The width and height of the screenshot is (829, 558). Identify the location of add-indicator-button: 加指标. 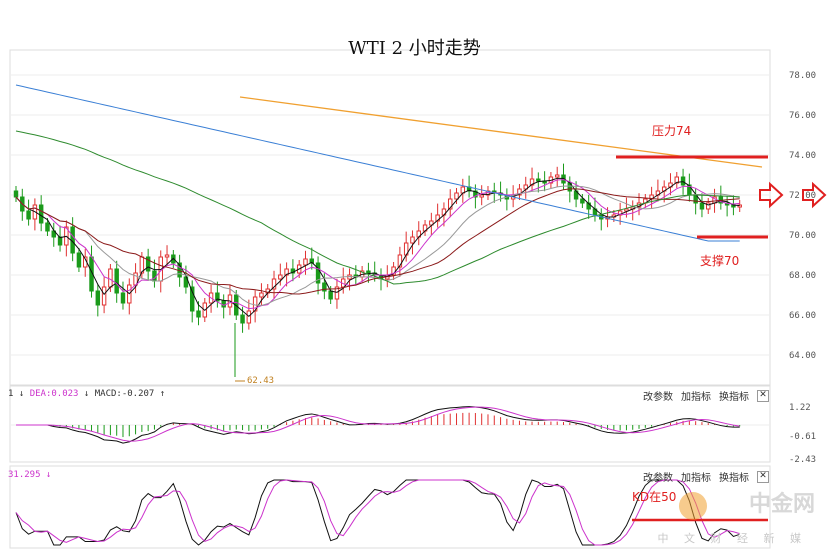
(696, 397).